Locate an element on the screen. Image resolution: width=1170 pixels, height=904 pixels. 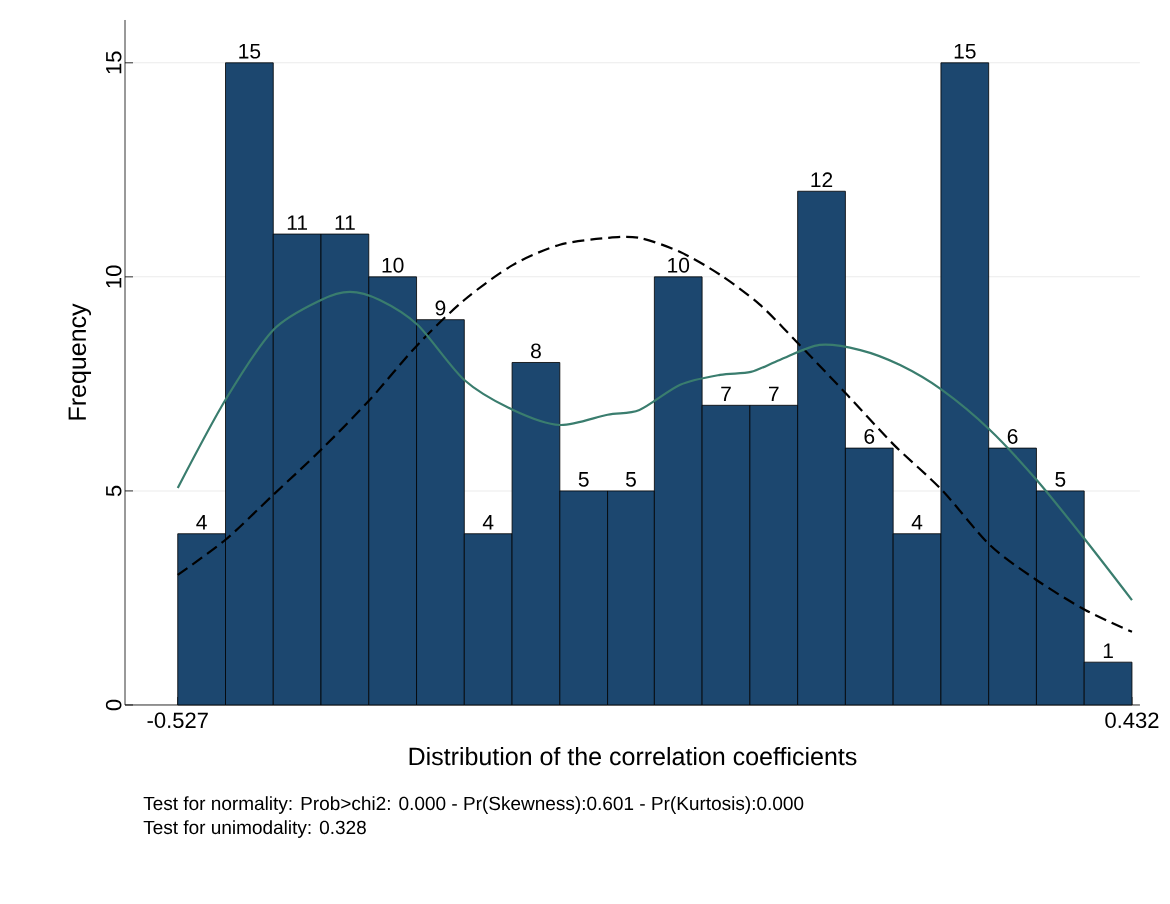
y-axis-title: Frequency is located at coordinates (80, 361).